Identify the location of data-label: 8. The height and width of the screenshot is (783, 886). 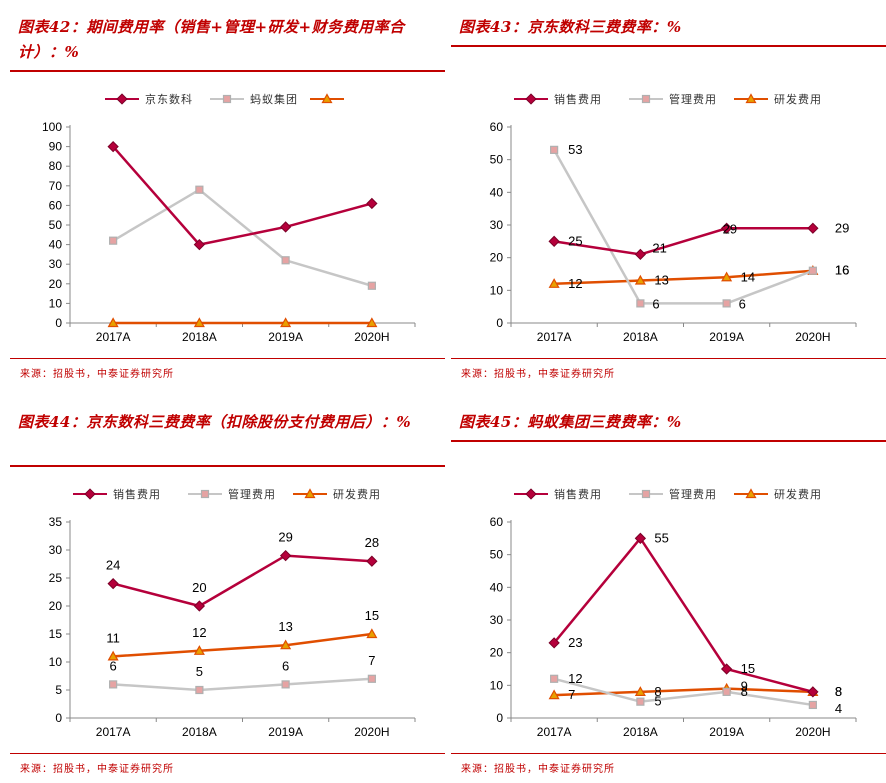
(838, 691).